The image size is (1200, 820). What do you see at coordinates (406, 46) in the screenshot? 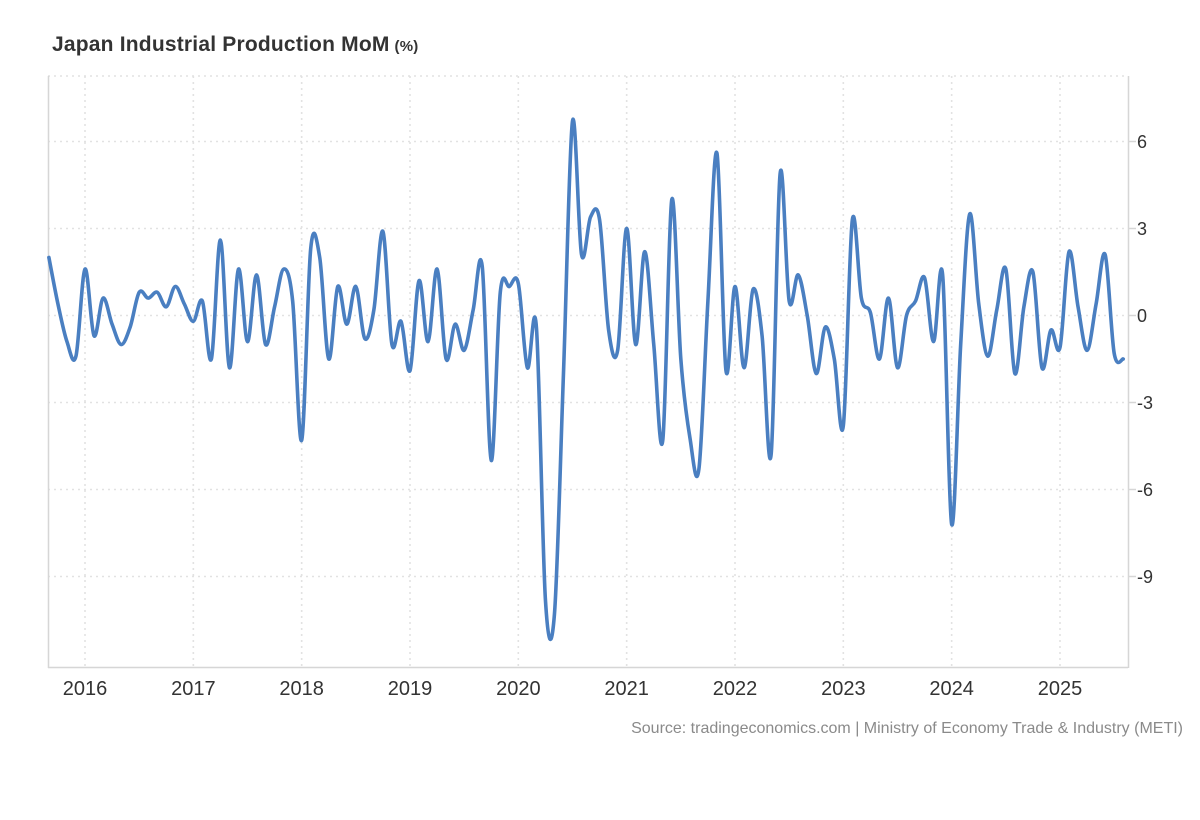
I see `chart-title-unit: (%)` at bounding box center [406, 46].